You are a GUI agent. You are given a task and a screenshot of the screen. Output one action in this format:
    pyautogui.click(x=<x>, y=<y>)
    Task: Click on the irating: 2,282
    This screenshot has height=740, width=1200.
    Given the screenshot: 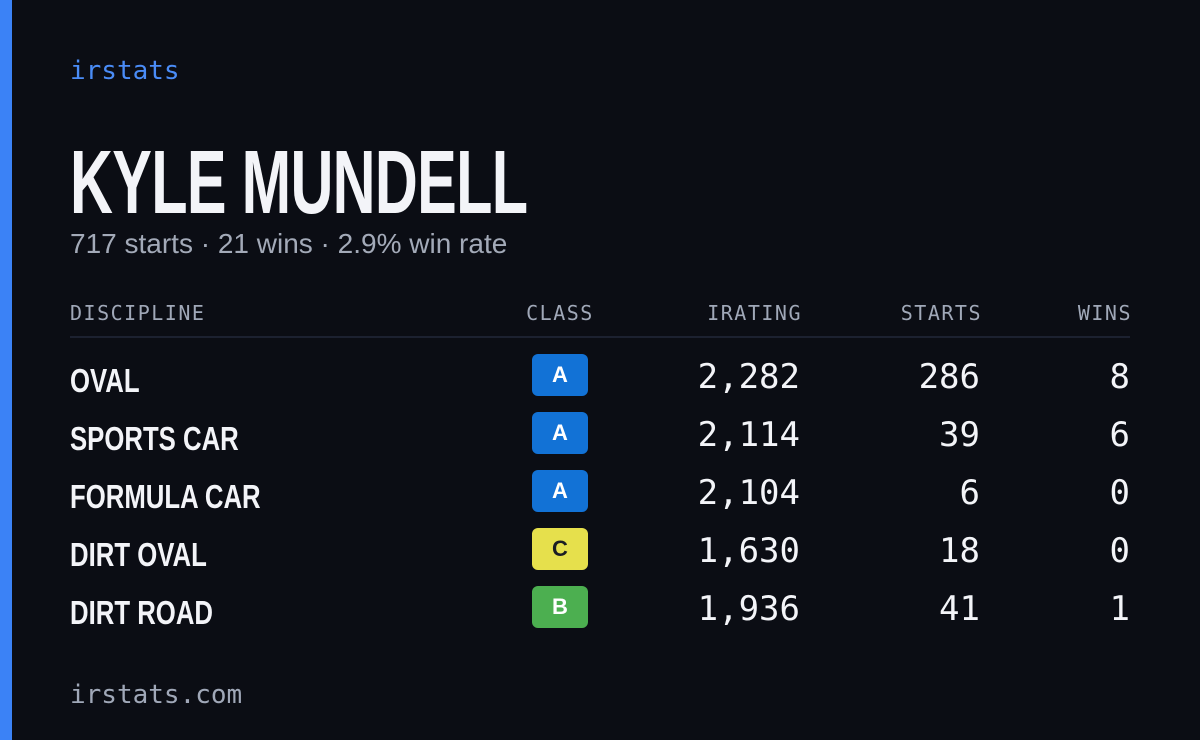 What is the action you would take?
    pyautogui.click(x=748, y=377)
    